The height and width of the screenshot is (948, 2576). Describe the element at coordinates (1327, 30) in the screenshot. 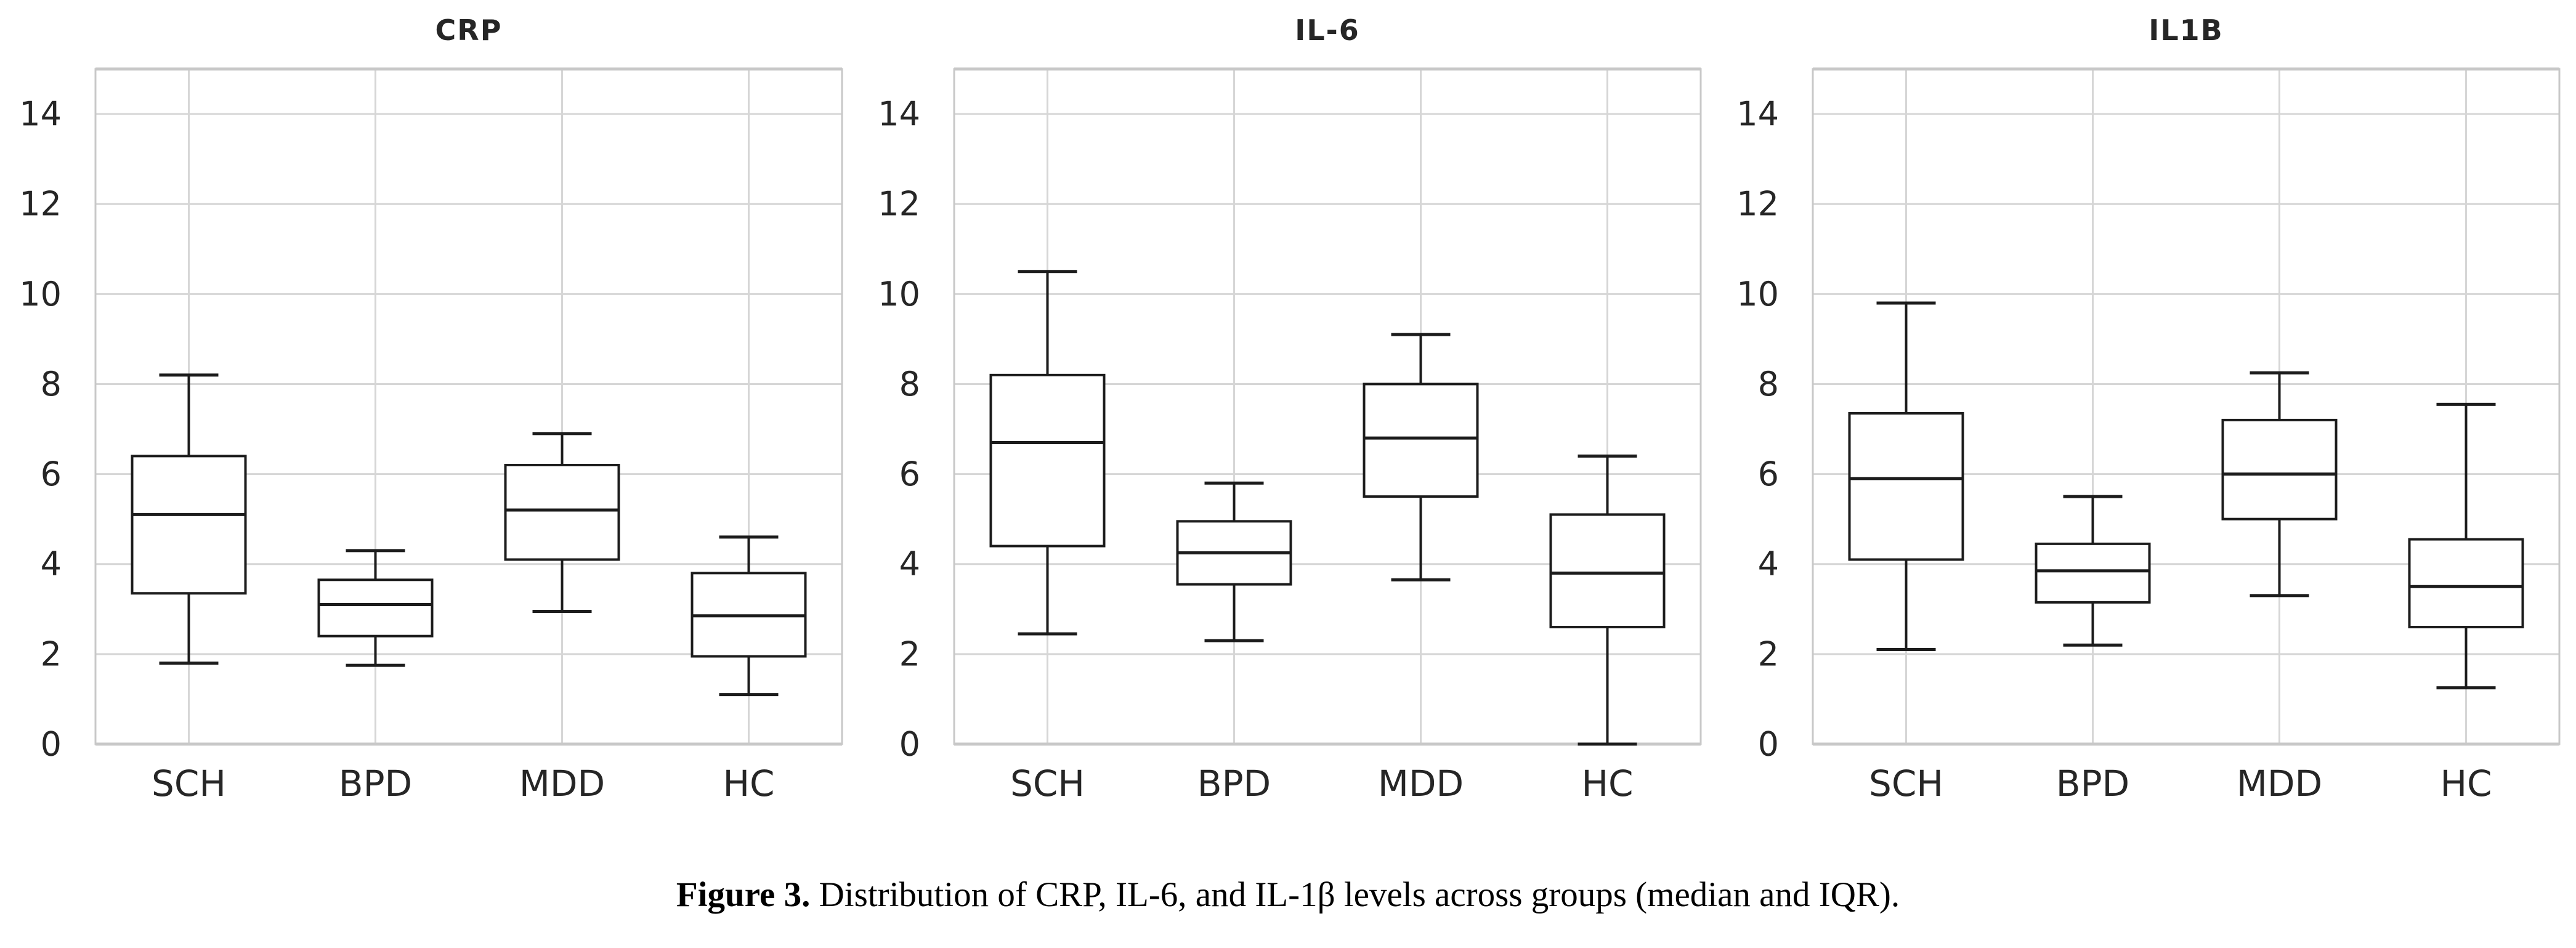

I see `panel-title-il6: IL-6` at that location.